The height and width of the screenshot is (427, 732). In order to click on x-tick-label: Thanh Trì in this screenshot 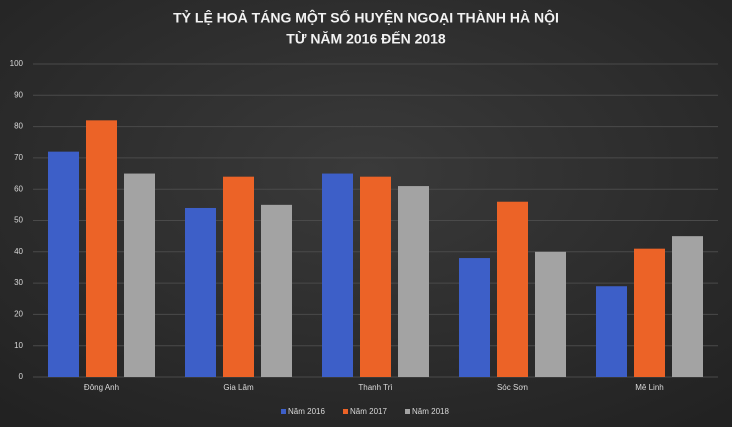, I will do `click(375, 387)`.